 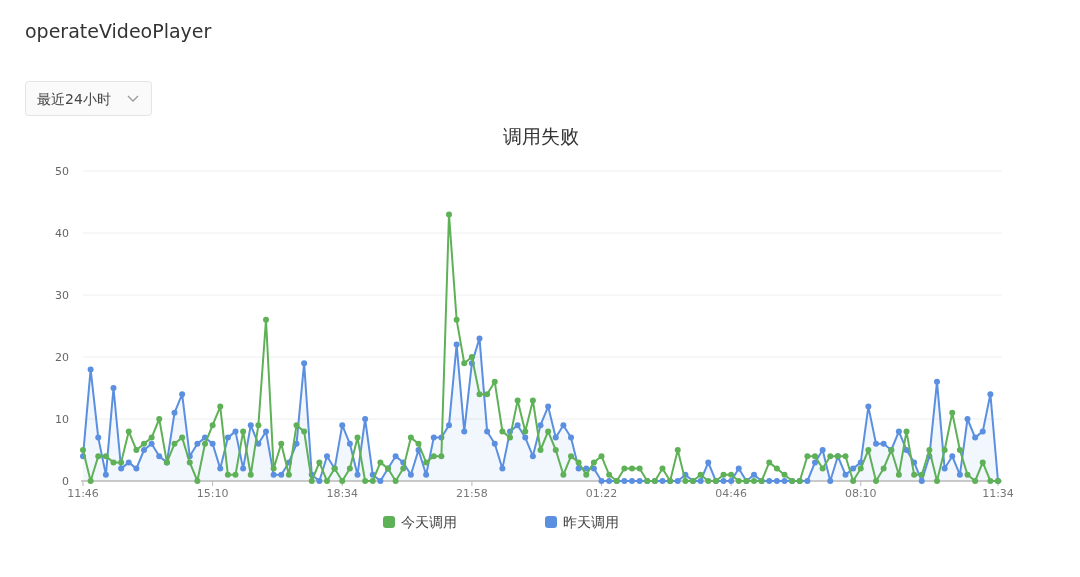 I want to click on x-tick-label: 01:22, so click(x=601, y=493).